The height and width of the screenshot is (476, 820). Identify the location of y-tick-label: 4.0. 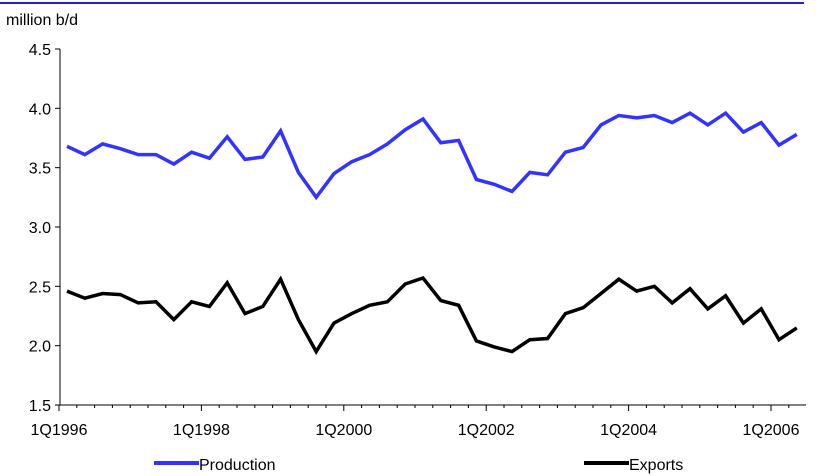
(40, 109).